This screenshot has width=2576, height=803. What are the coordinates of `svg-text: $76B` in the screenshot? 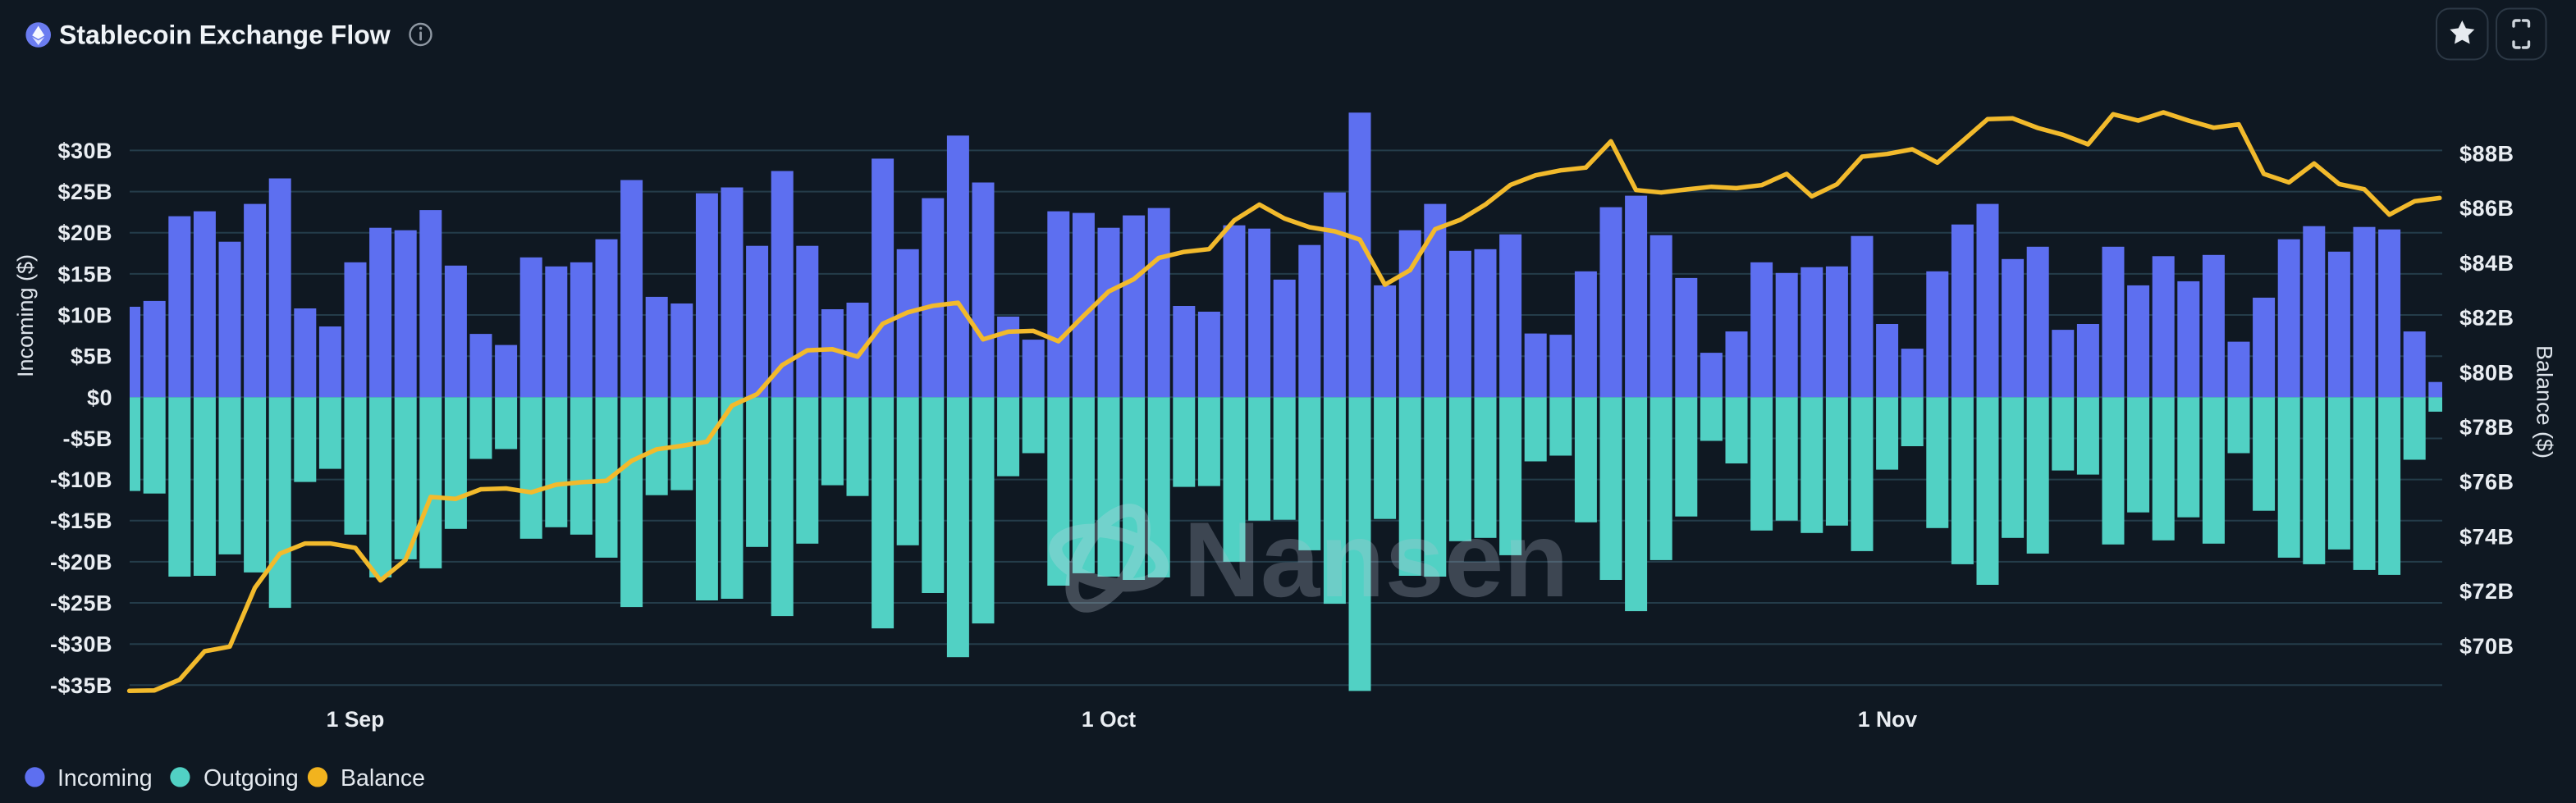 It's located at (2486, 482).